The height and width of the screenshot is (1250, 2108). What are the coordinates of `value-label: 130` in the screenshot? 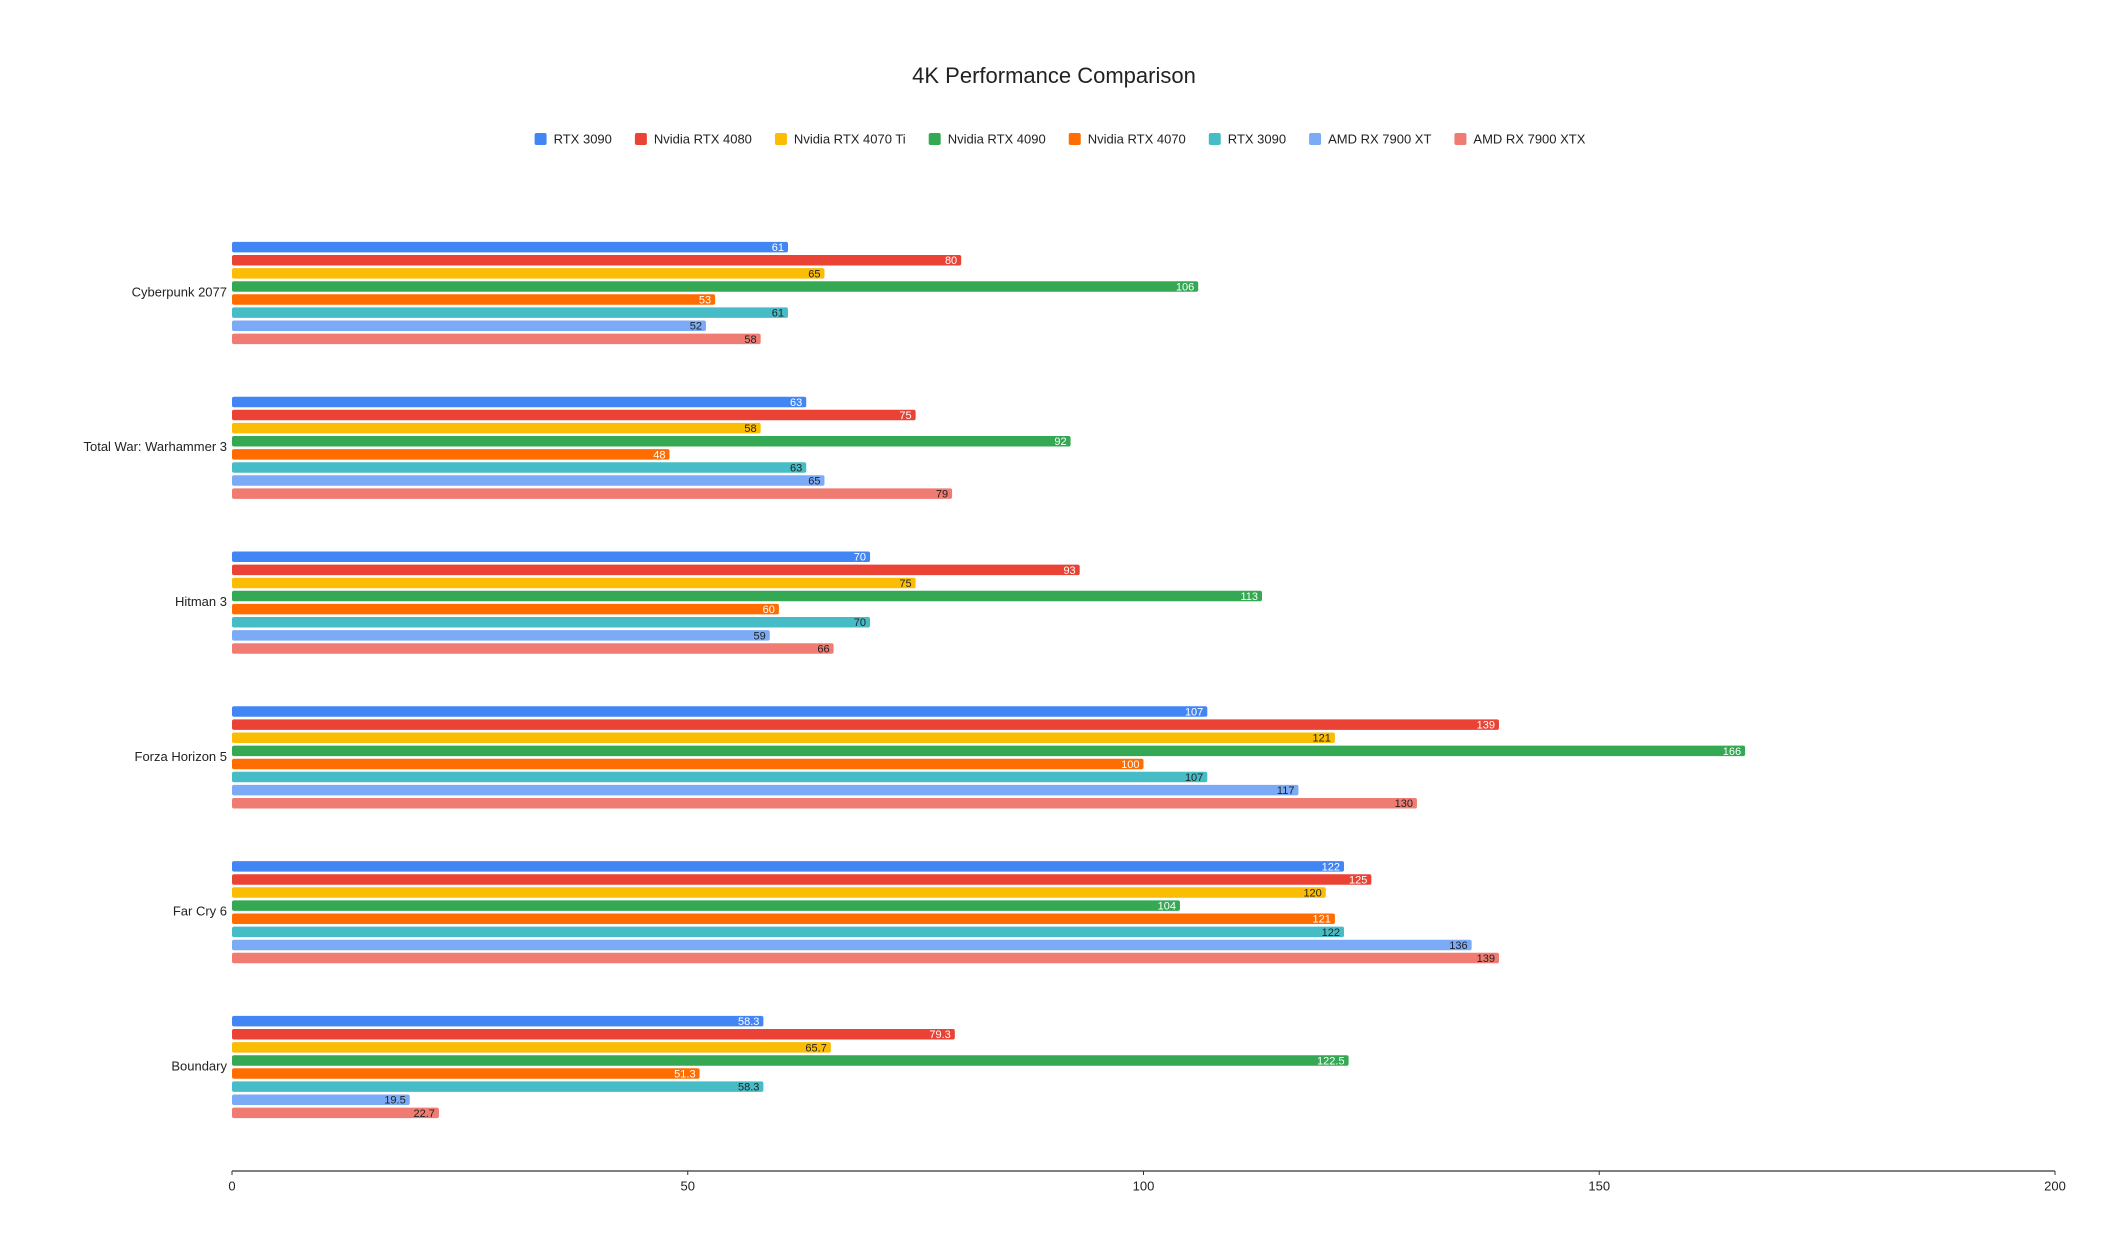 It's located at (1404, 804).